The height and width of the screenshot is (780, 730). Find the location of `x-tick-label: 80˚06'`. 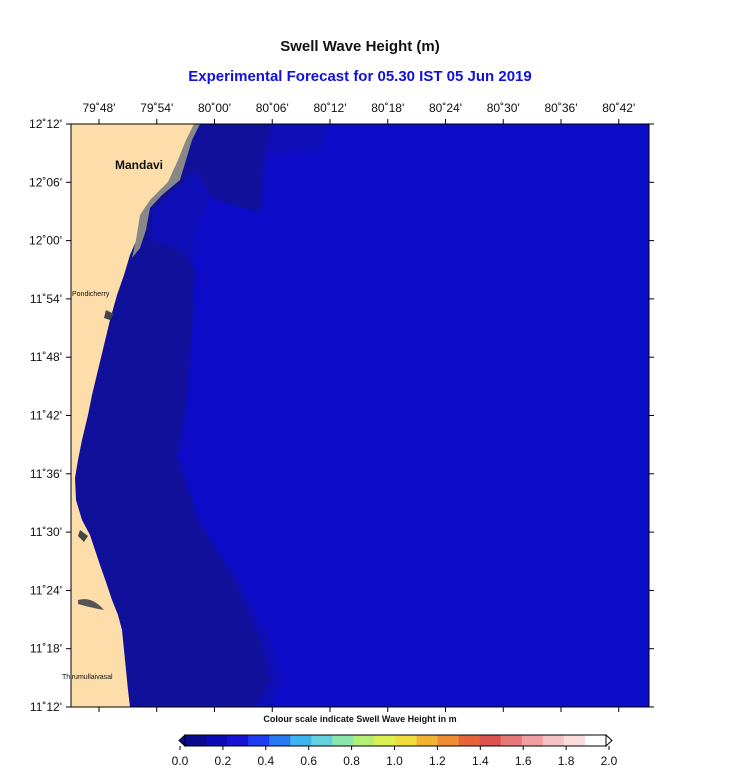

x-tick-label: 80˚06' is located at coordinates (272, 108).